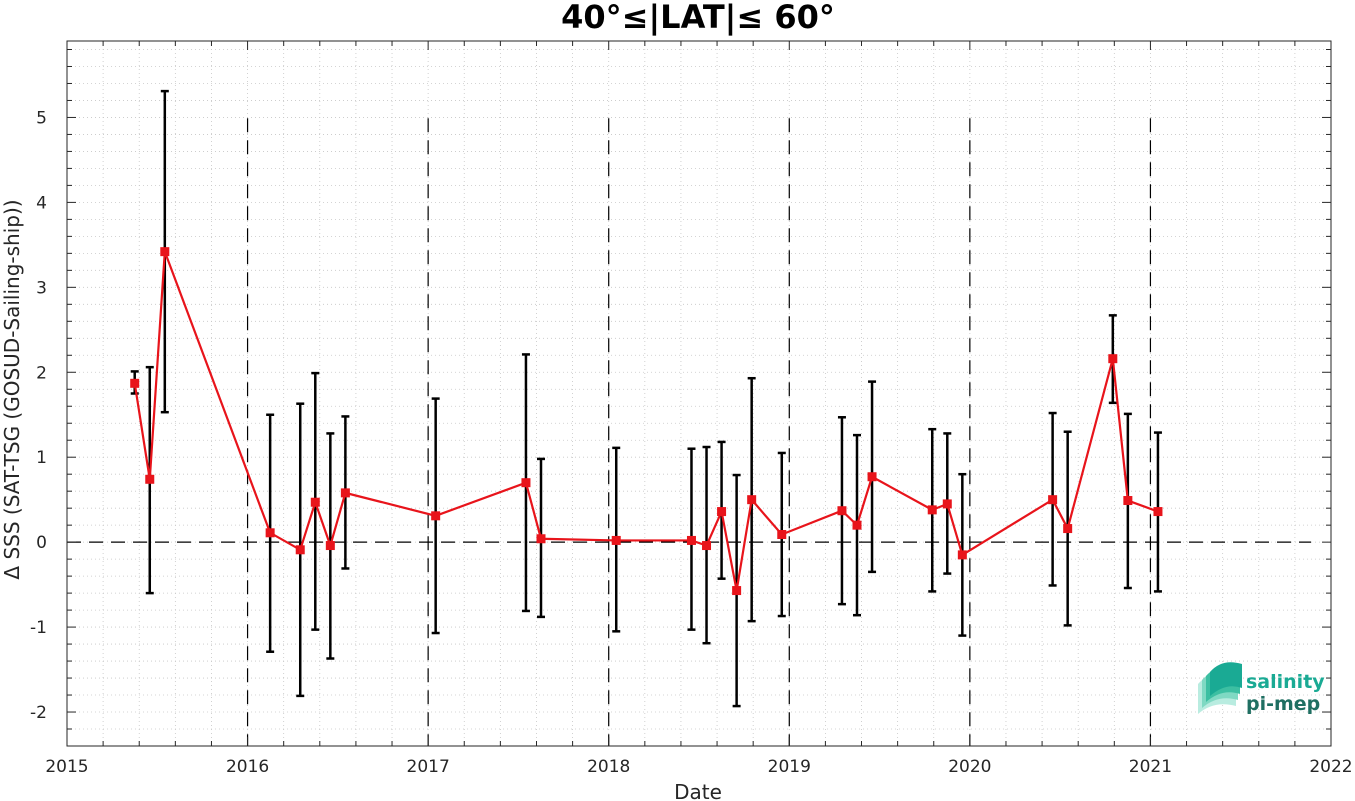 This screenshot has width=1355, height=801. I want to click on x-tick-label: 2021, so click(1150, 767).